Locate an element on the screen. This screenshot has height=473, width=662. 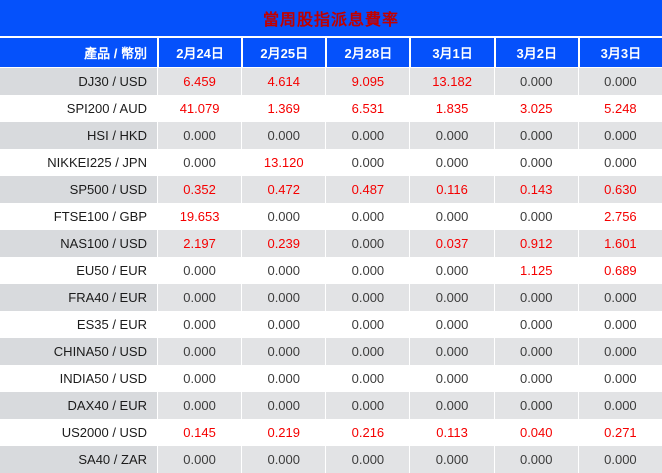
rate-value: 3.025 is located at coordinates (535, 108).